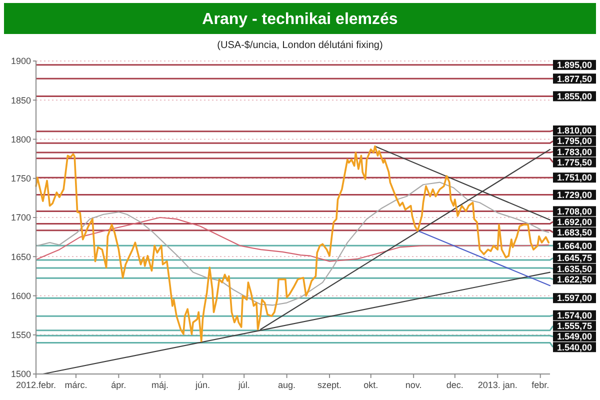 The width and height of the screenshot is (600, 400). Describe the element at coordinates (574, 337) in the screenshot. I see `ref-line-label: 1.549,00` at that location.